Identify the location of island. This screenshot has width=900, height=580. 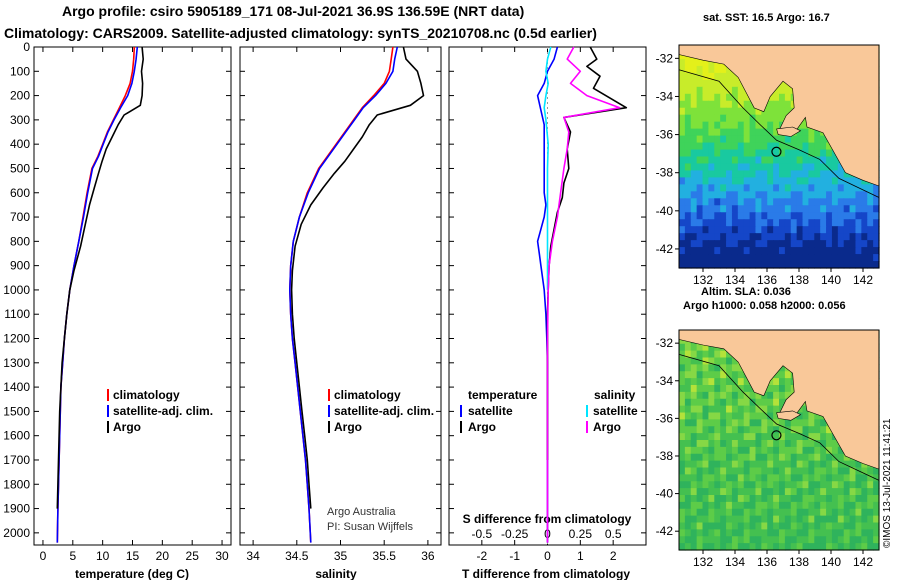
(789, 415).